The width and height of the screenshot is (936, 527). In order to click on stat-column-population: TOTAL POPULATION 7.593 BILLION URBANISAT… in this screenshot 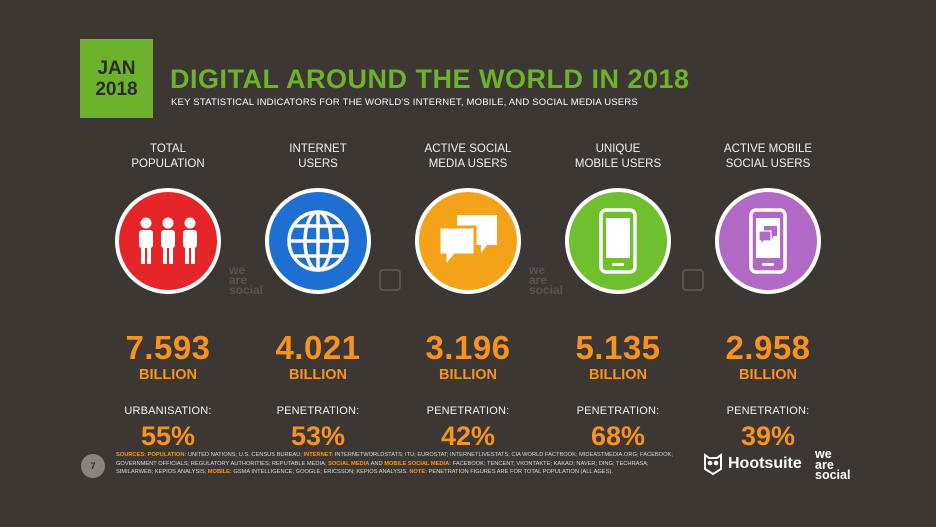, I will do `click(168, 297)`.